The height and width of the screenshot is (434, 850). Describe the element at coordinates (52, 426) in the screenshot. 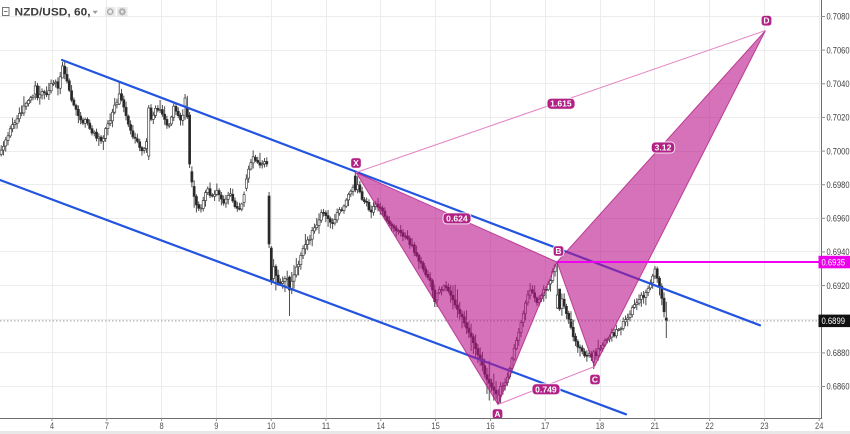

I see `svg-text: 4` at that location.